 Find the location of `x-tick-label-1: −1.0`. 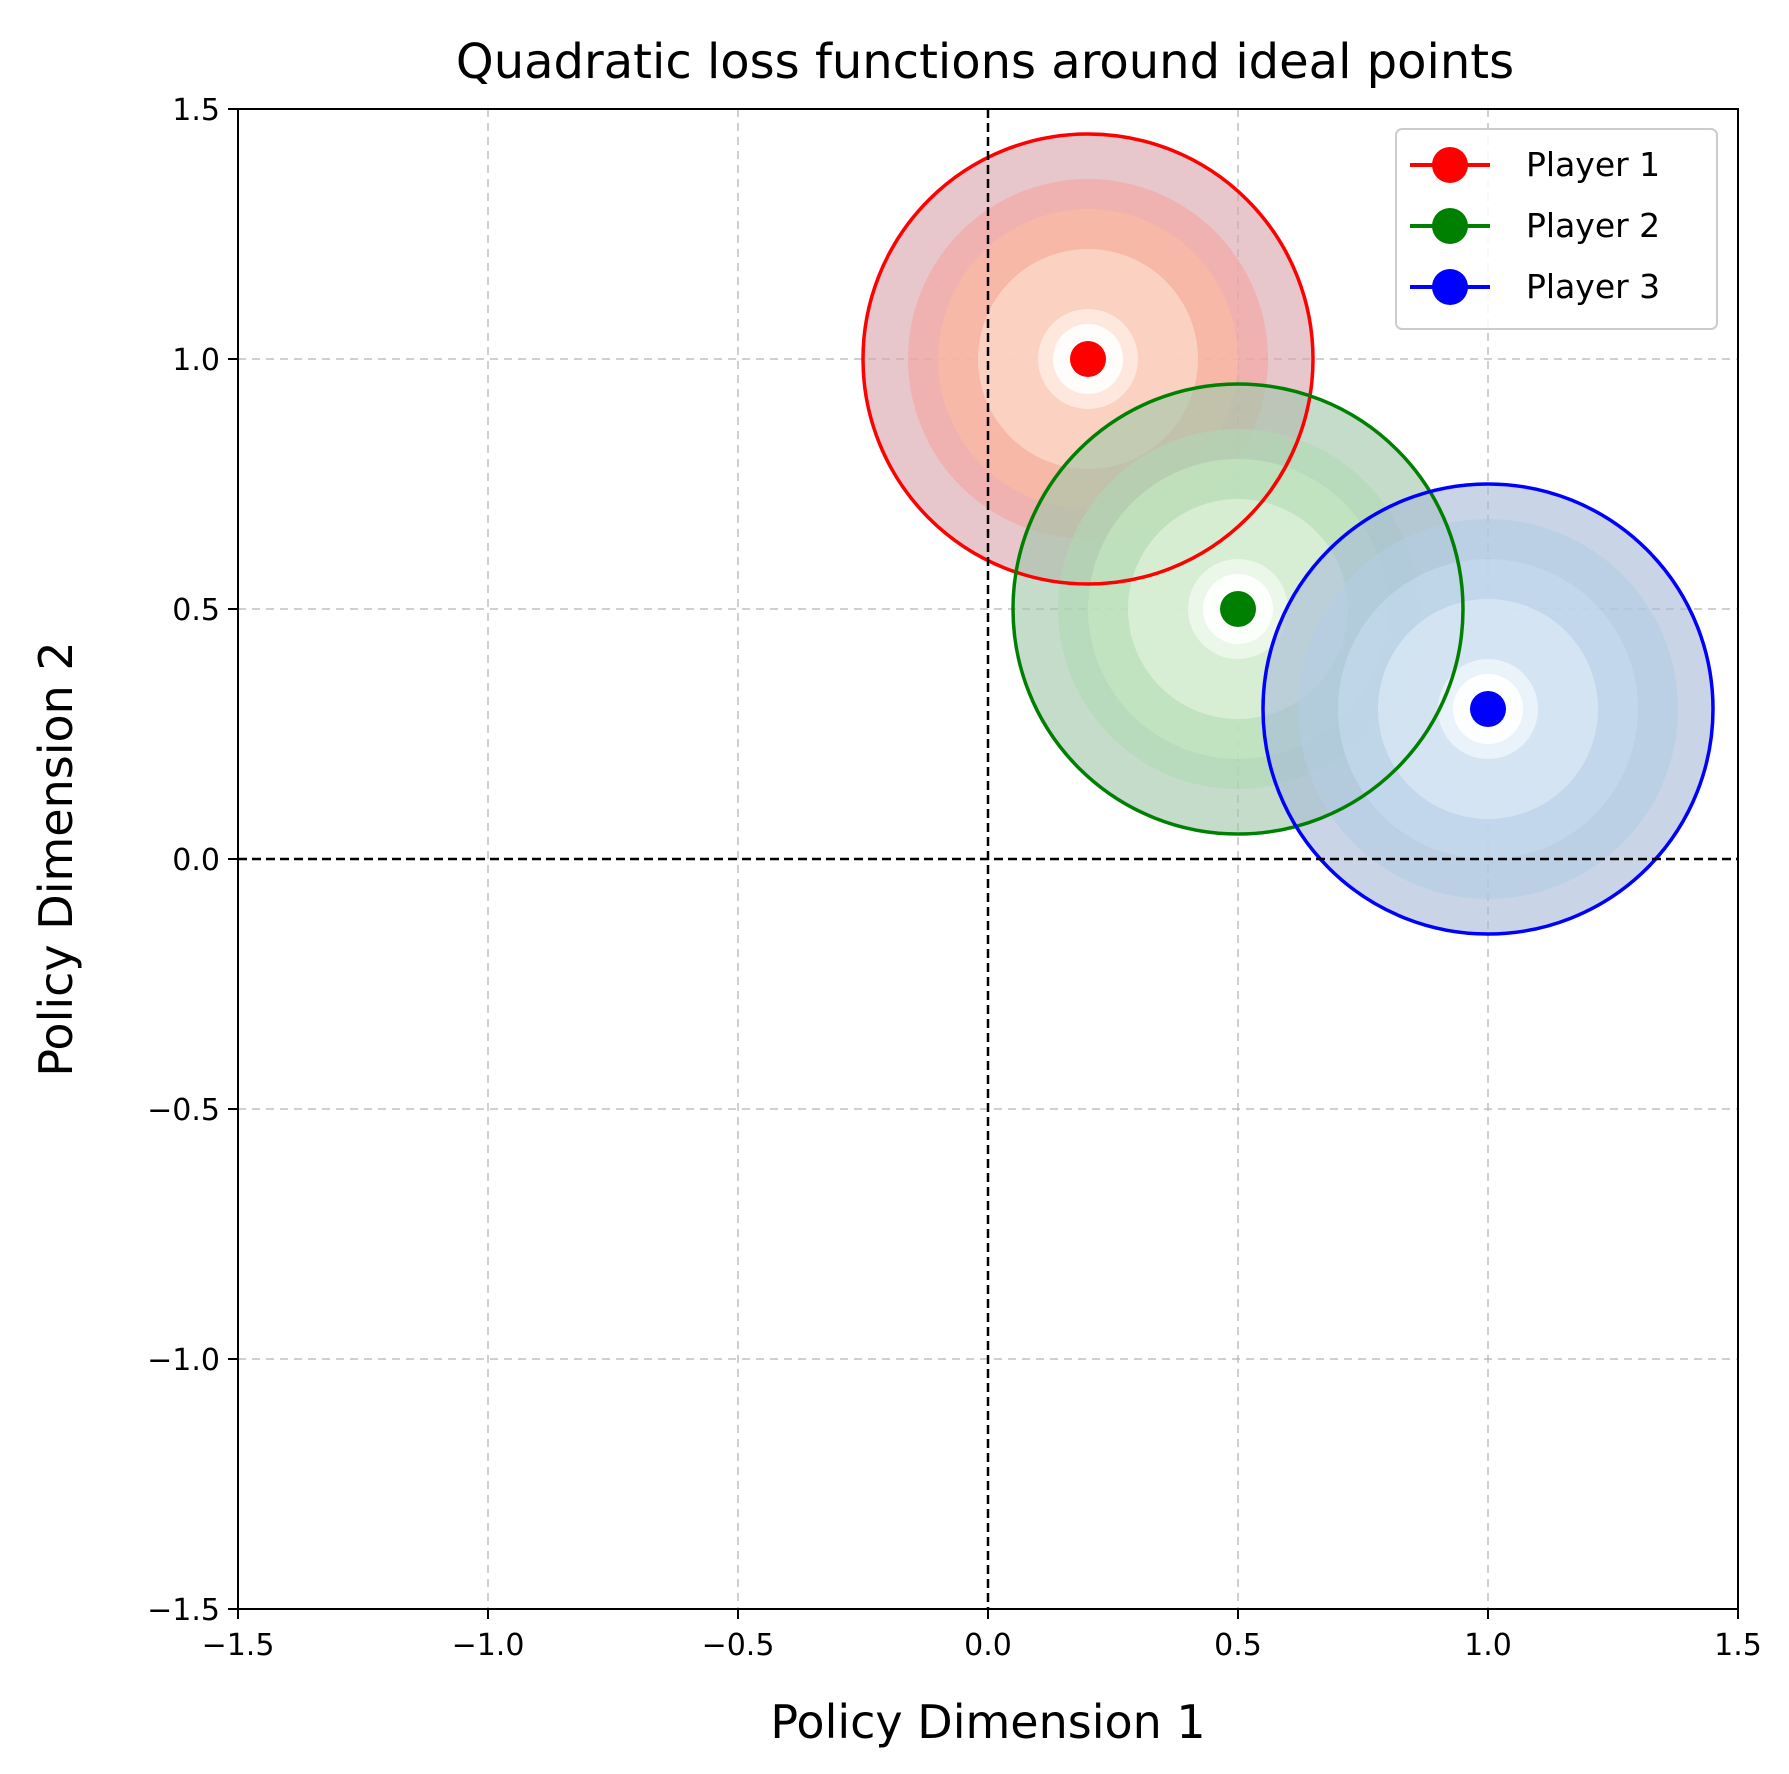

x-tick-label-1: −1.0 is located at coordinates (488, 1645).